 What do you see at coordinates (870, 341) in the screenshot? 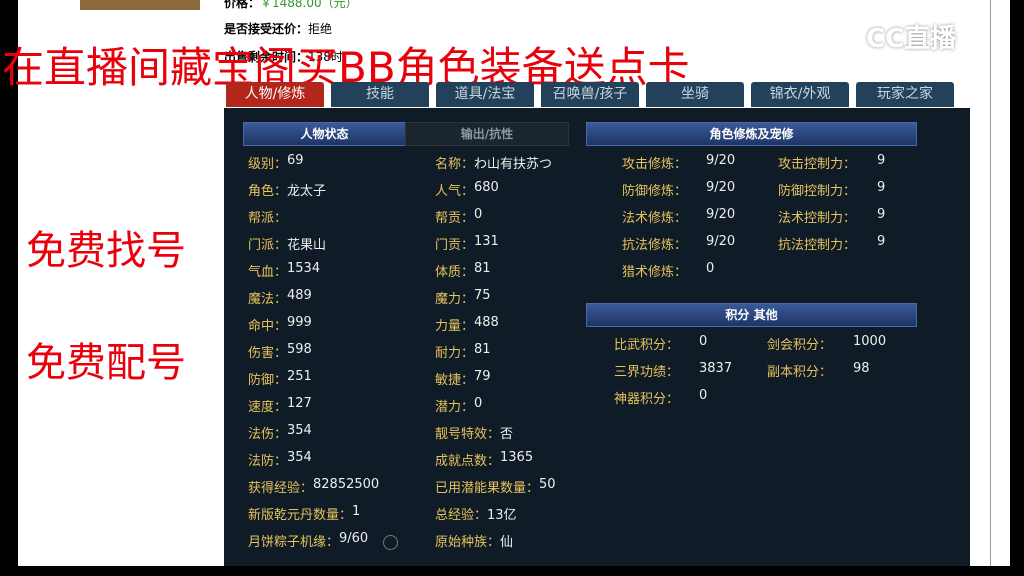
I see `field-value: 1000` at bounding box center [870, 341].